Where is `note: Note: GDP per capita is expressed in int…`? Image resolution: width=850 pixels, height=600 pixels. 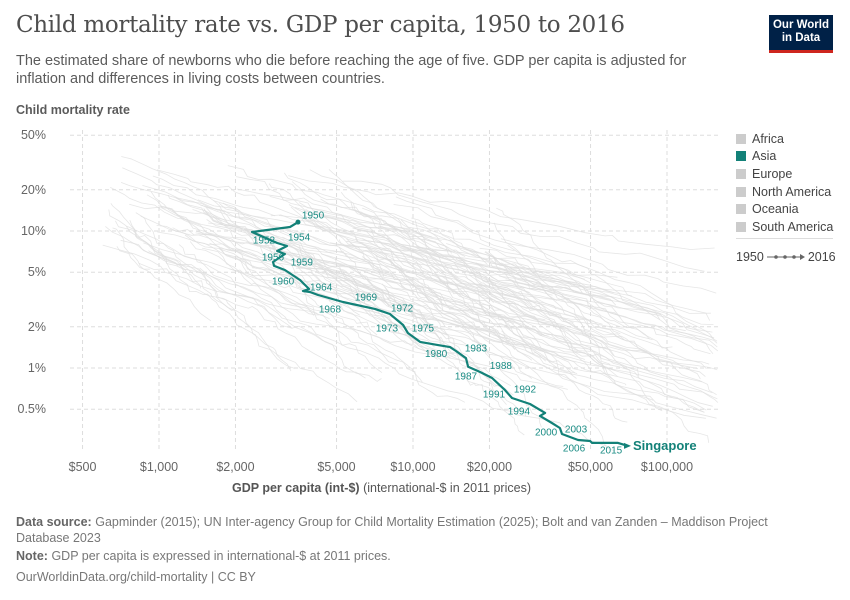 note: Note: GDP per capita is expressed in int… is located at coordinates (203, 556).